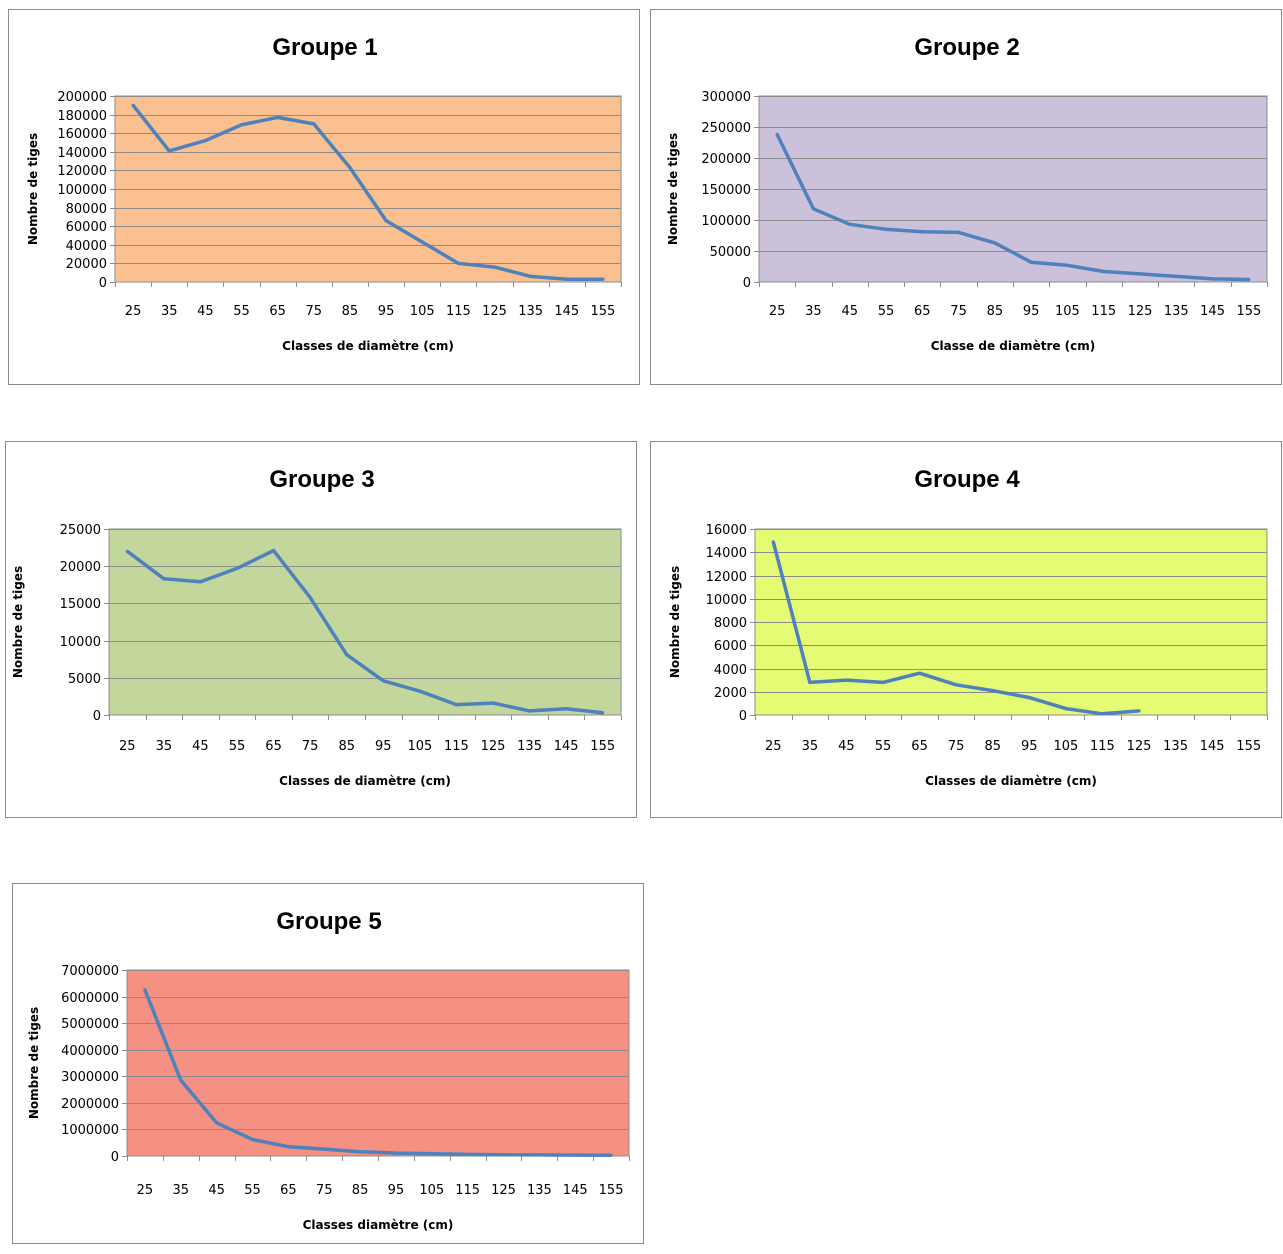 Image resolution: width=1283 pixels, height=1254 pixels. What do you see at coordinates (1013, 346) in the screenshot?
I see `x-axis-label: Classe de diamètre (cm)` at bounding box center [1013, 346].